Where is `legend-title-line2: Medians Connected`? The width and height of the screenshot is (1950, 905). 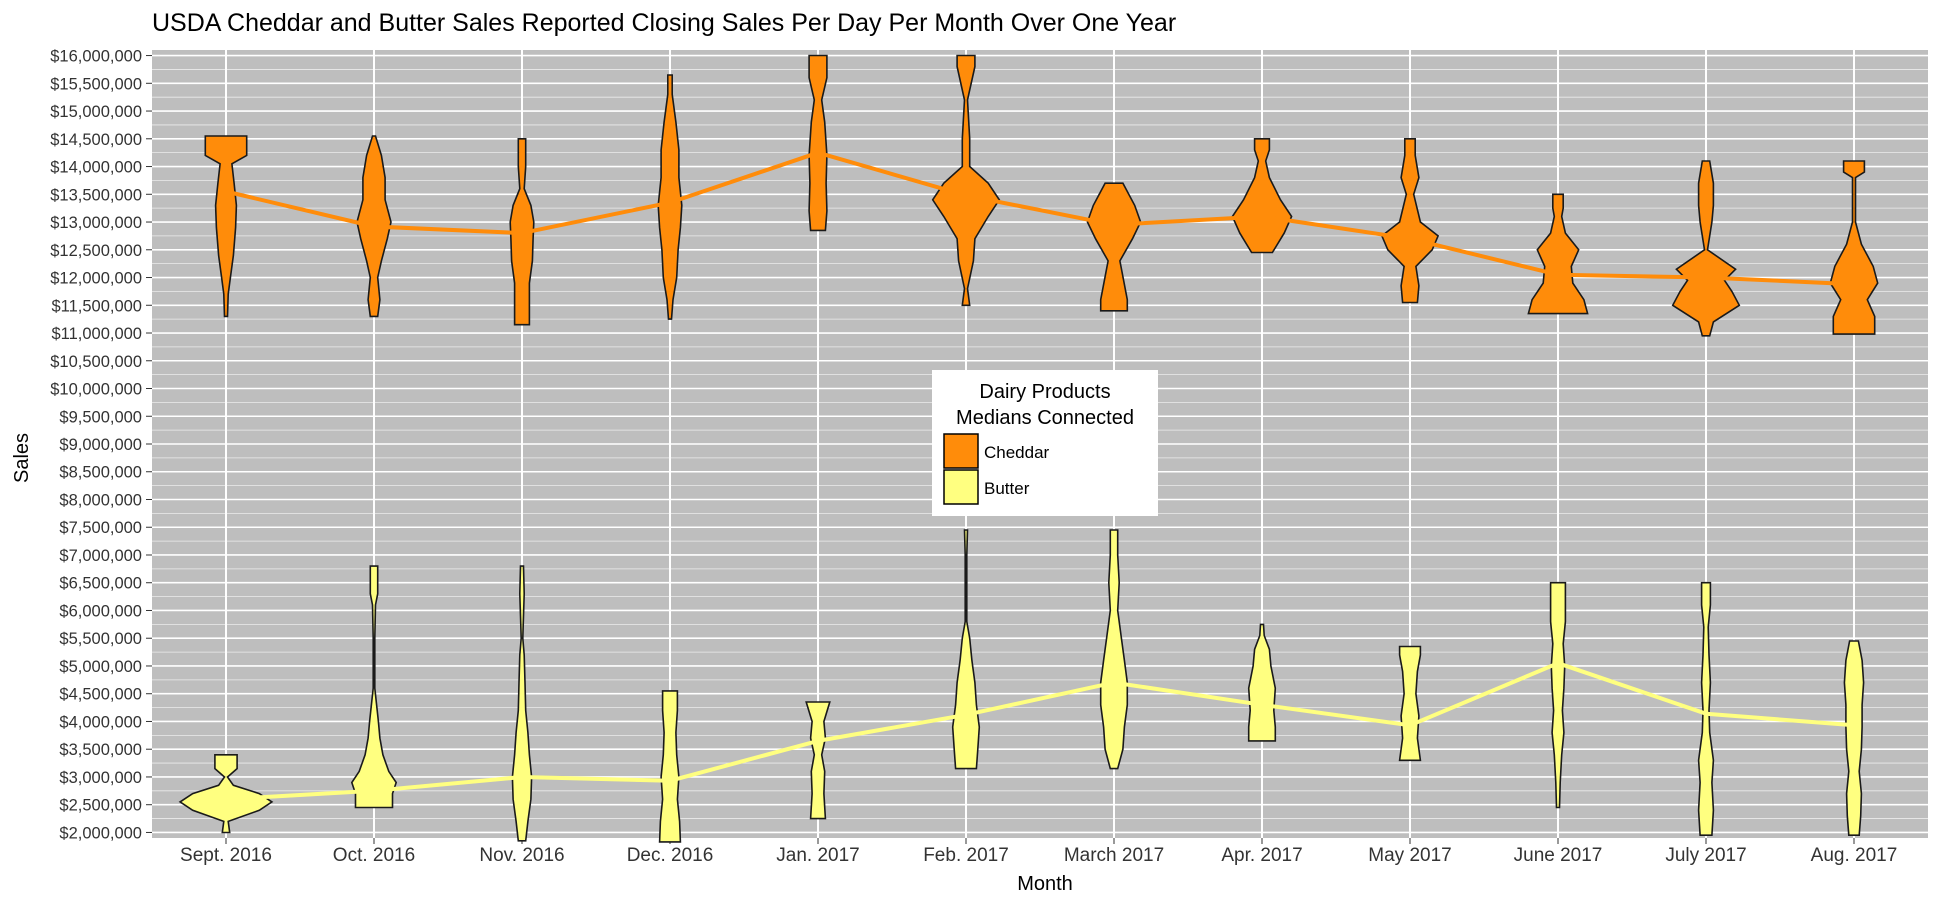 legend-title-line2: Medians Connected is located at coordinates (1045, 418).